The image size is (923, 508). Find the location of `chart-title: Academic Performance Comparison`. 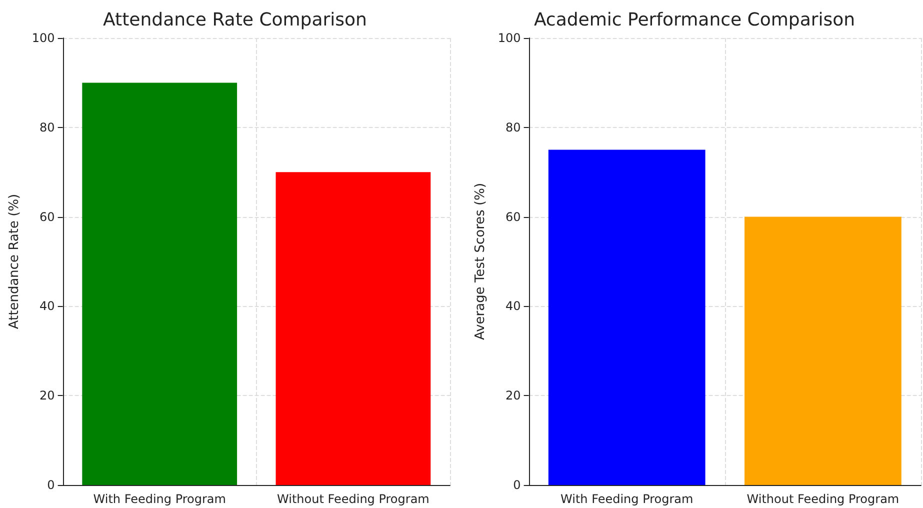

chart-title: Academic Performance Comparison is located at coordinates (695, 20).